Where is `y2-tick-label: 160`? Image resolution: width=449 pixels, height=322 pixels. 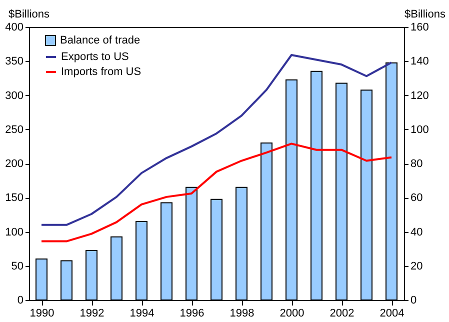
y2-tick-label: 160 is located at coordinates (419, 28).